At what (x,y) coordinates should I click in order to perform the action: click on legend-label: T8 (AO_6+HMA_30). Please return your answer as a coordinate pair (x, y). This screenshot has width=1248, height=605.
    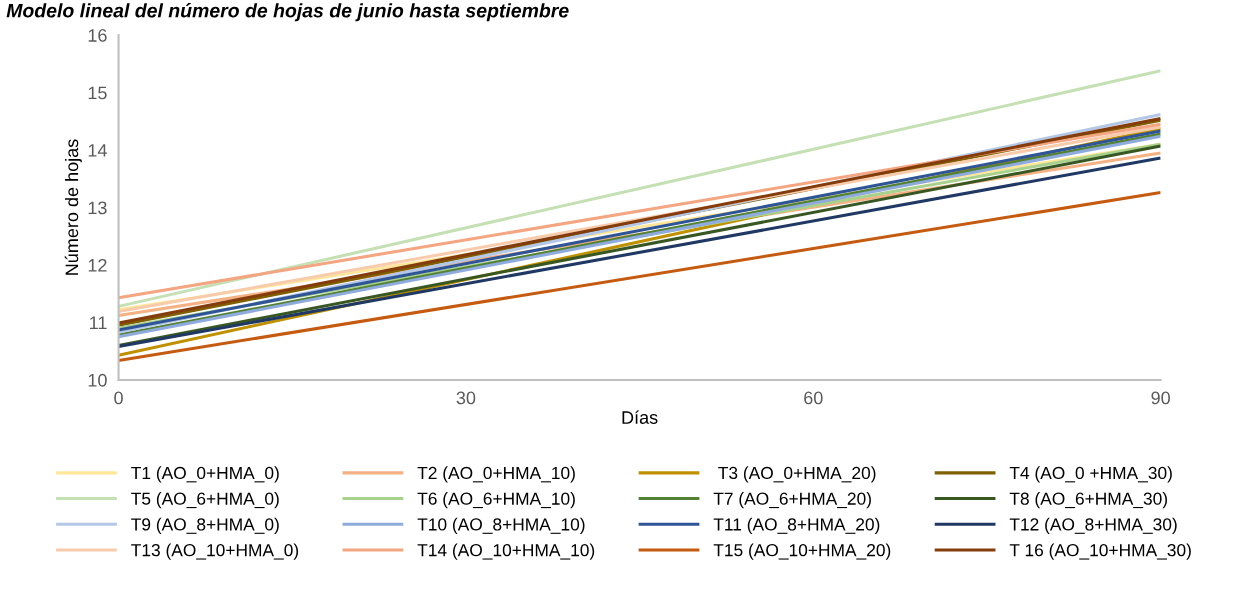
    Looking at the image, I should click on (1088, 500).